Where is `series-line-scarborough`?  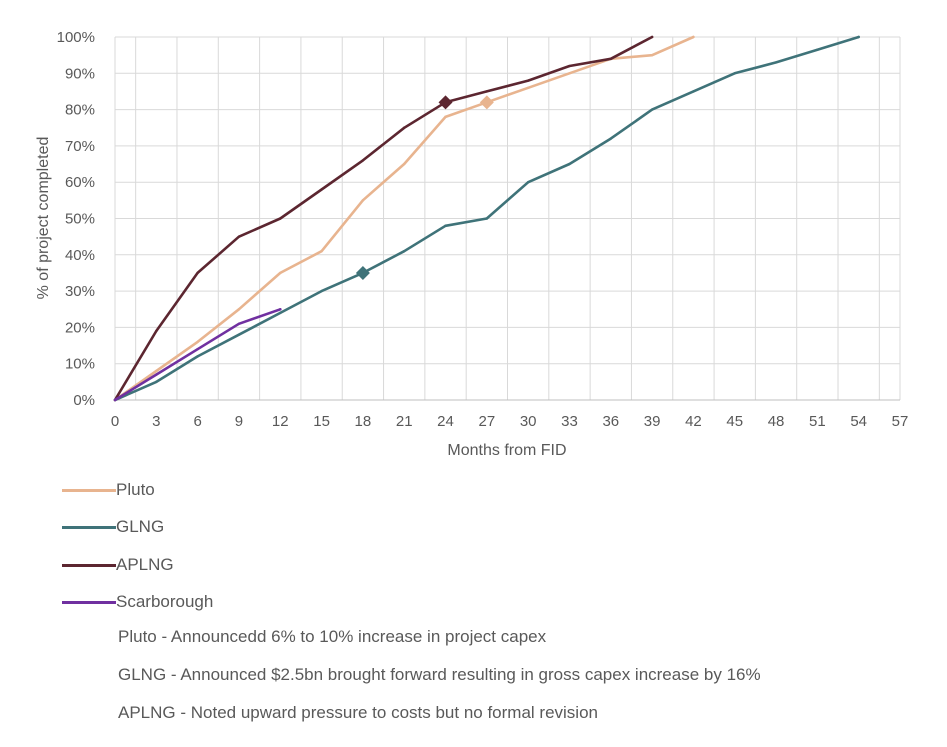
series-line-scarborough is located at coordinates (197, 355).